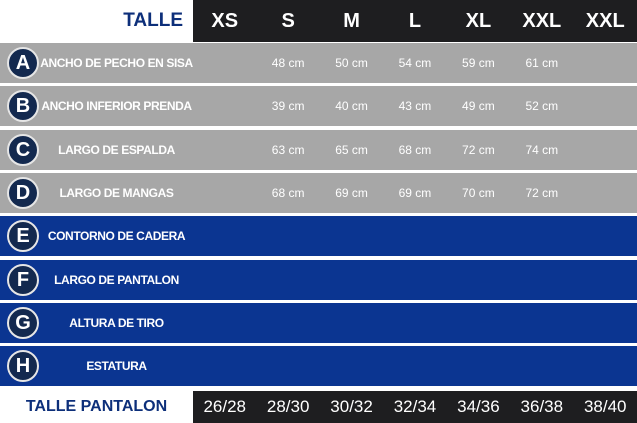  I want to click on measurement-value: 61 cm, so click(542, 63).